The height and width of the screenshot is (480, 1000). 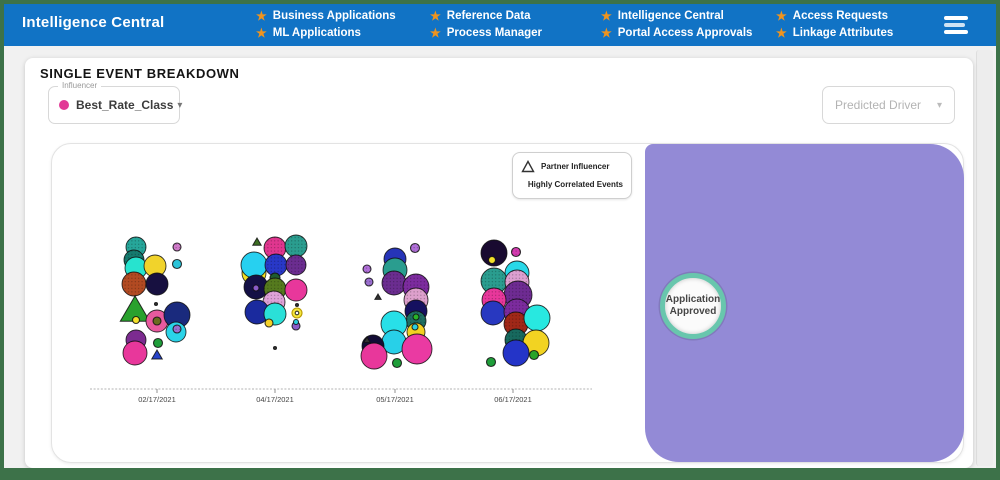 I want to click on section-title: SINGLE EVENT BREAKDOWN, so click(x=140, y=73).